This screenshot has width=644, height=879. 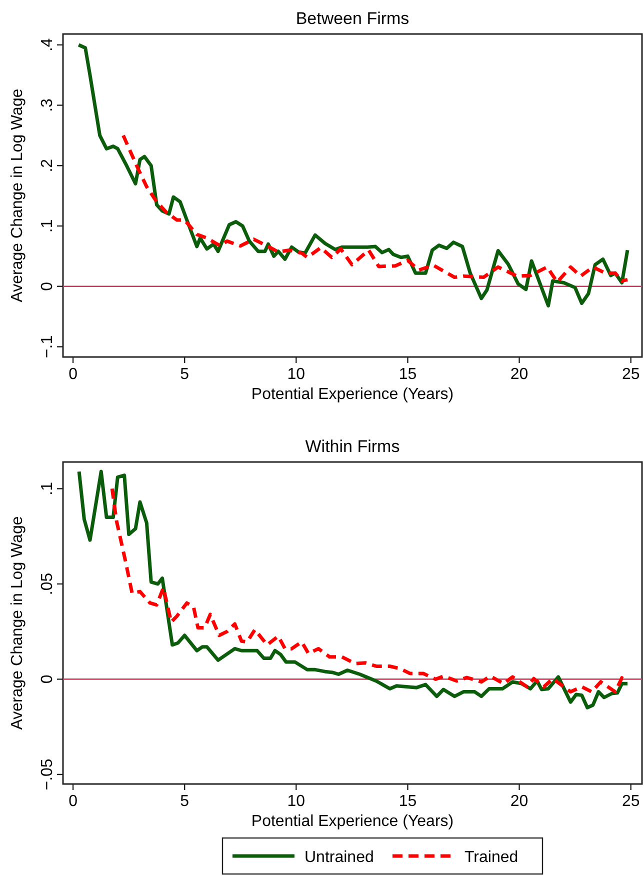 I want to click on line-series, so click(x=375, y=209).